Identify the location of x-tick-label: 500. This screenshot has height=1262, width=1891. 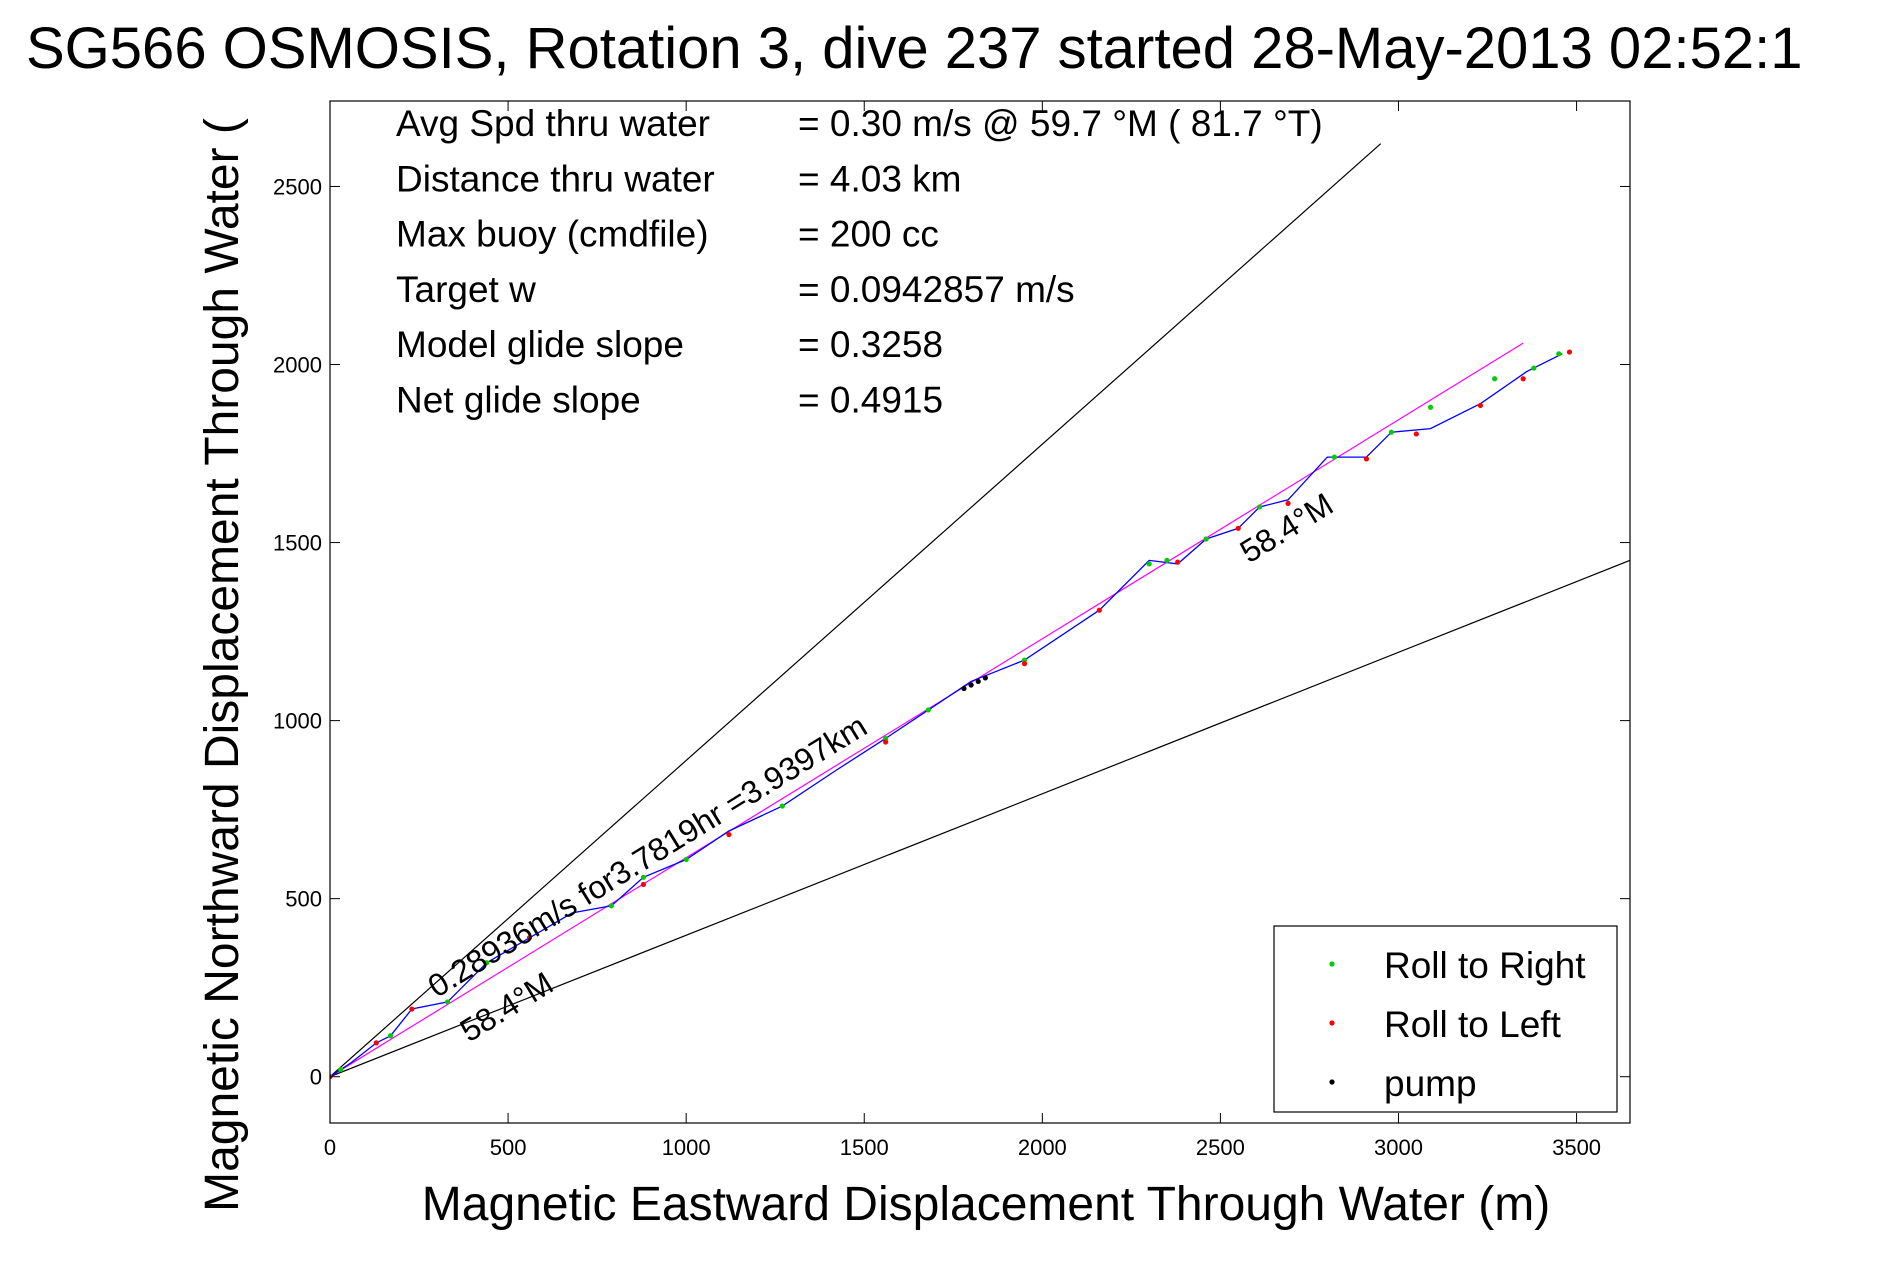
(508, 1147).